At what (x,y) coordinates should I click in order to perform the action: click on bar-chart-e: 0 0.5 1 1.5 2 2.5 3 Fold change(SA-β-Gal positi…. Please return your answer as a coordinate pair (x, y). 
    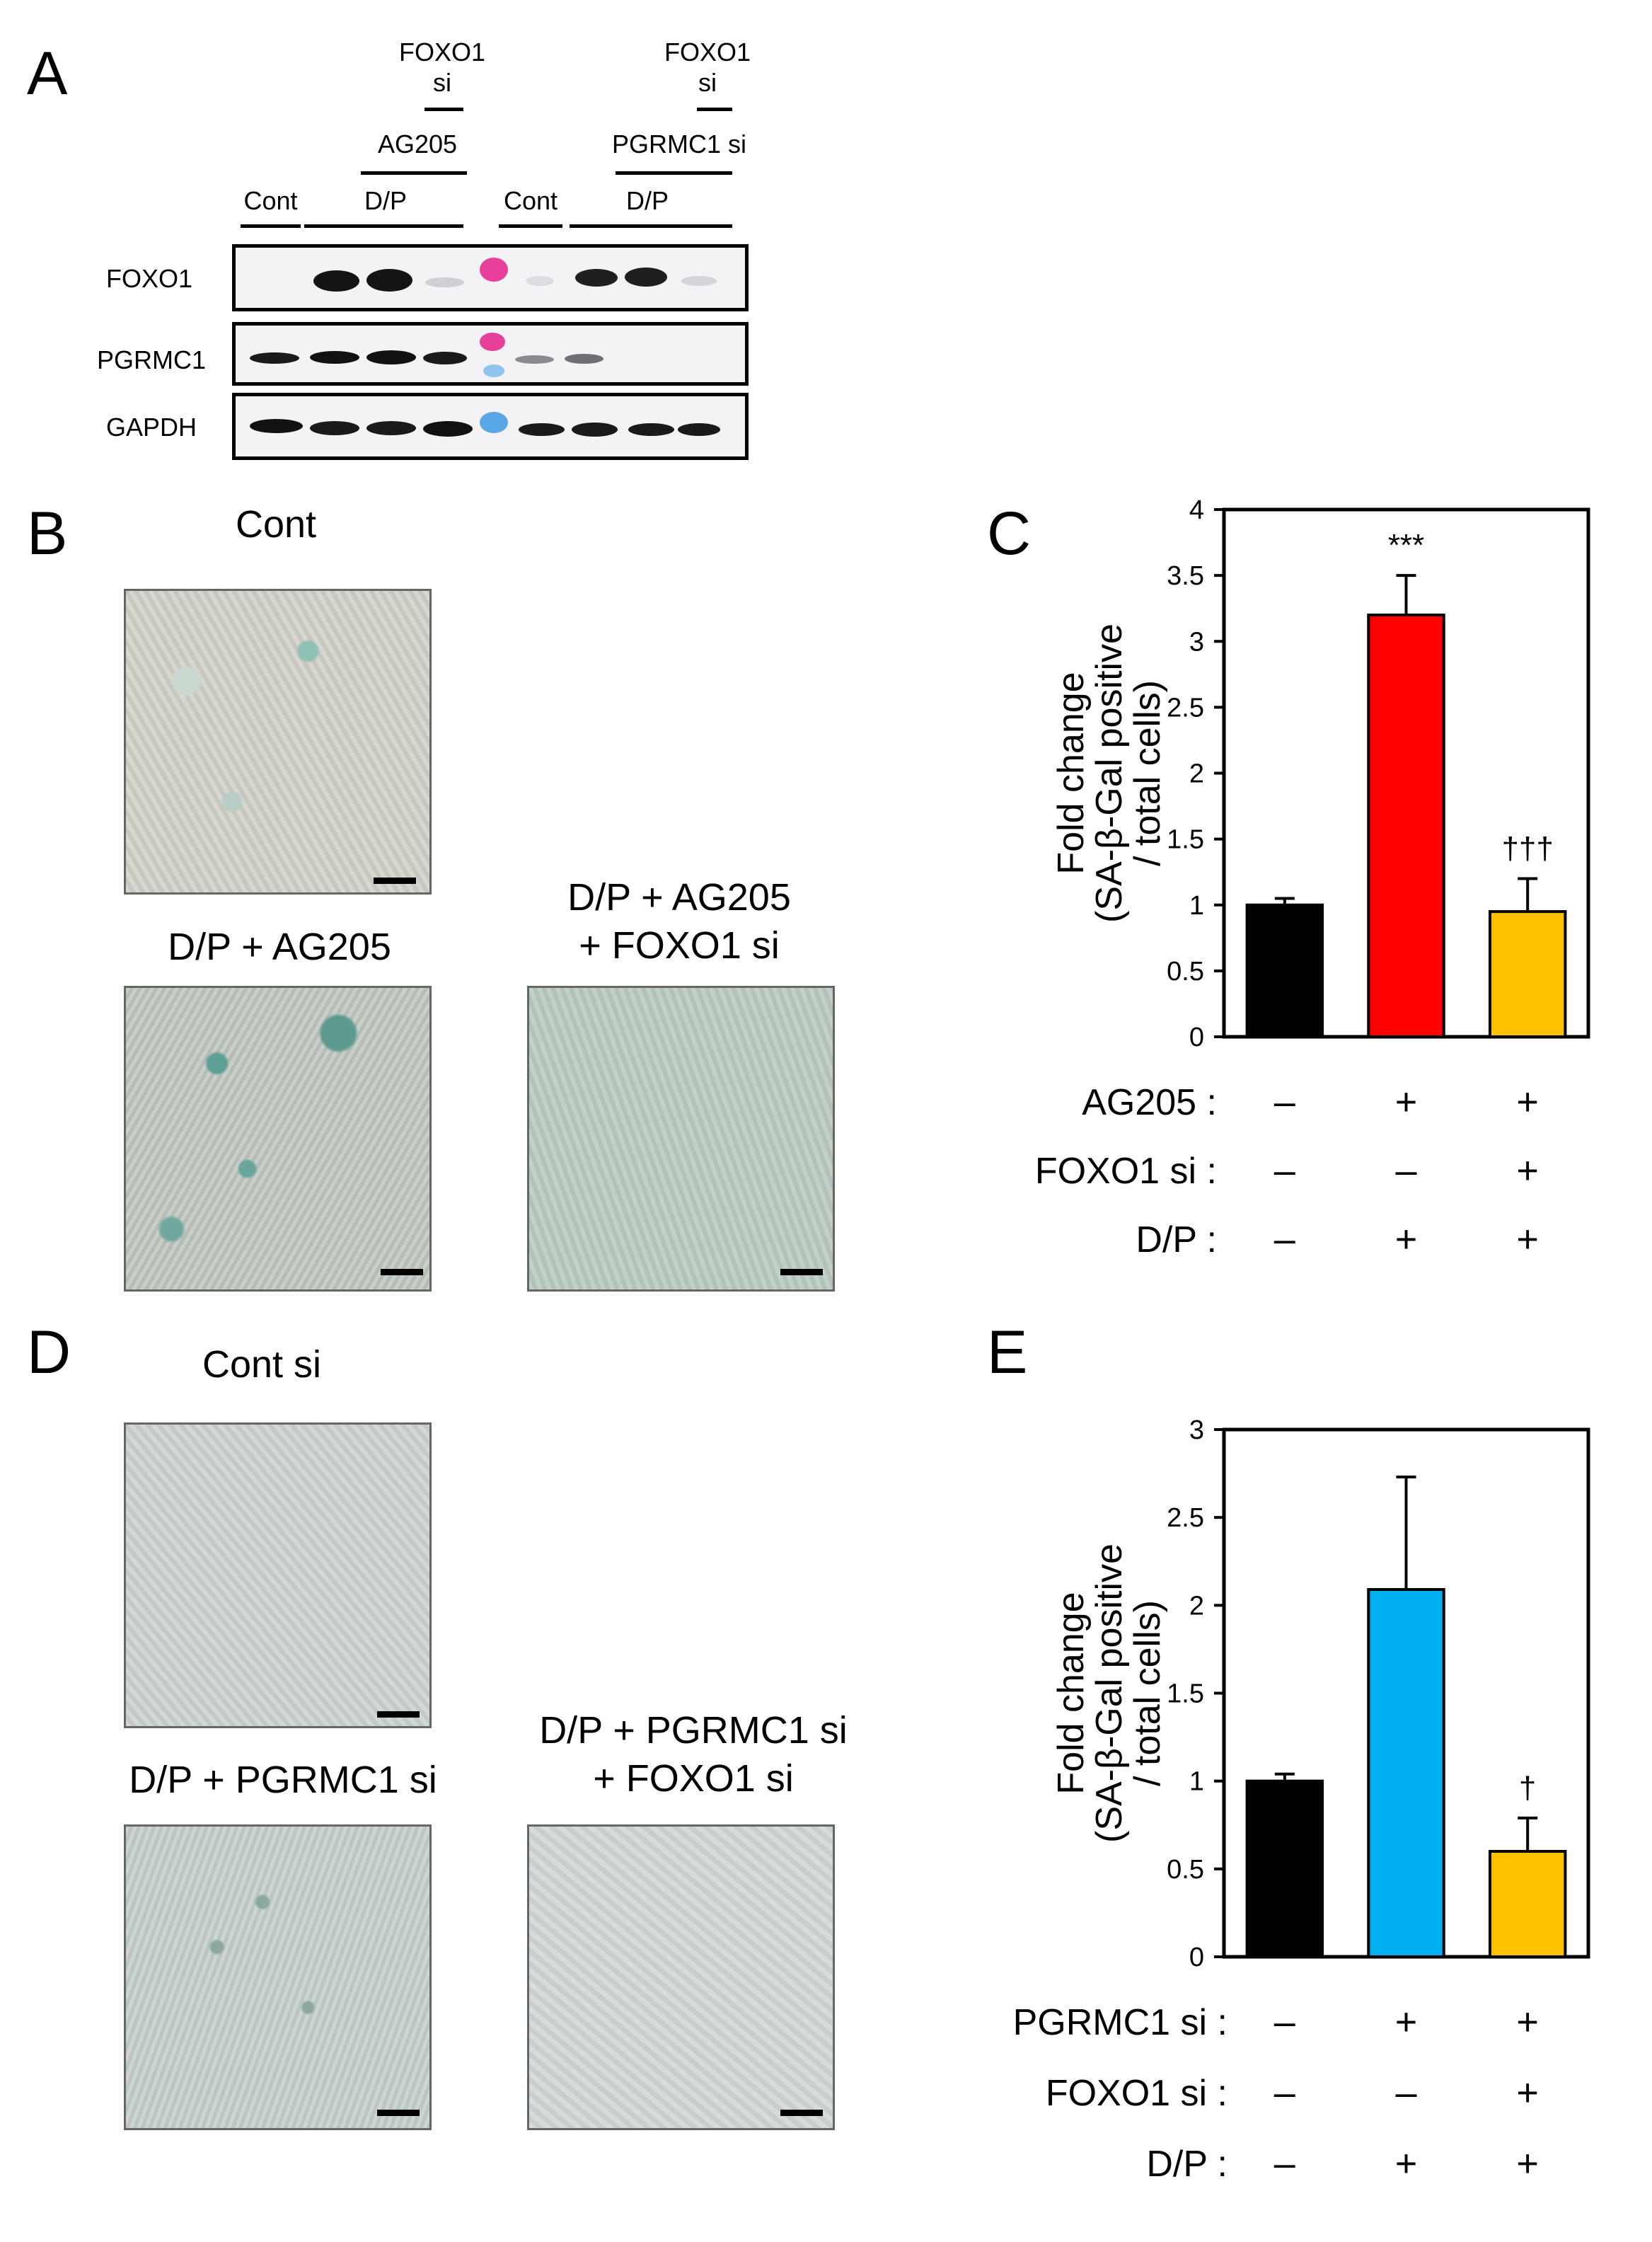
    Looking at the image, I should click on (1301, 1800).